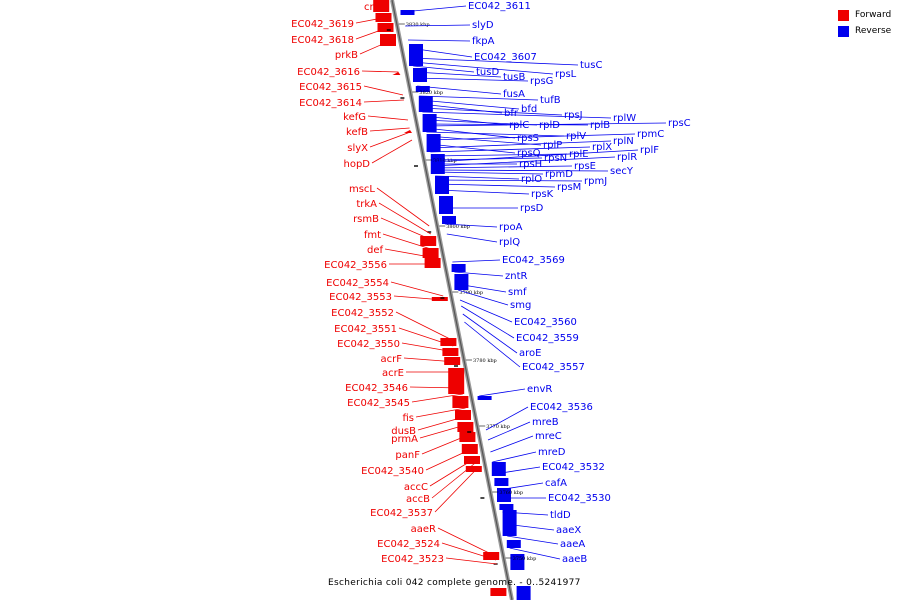 The width and height of the screenshot is (900, 600). I want to click on gene-label-rpsj: rpsJ, so click(573, 115).